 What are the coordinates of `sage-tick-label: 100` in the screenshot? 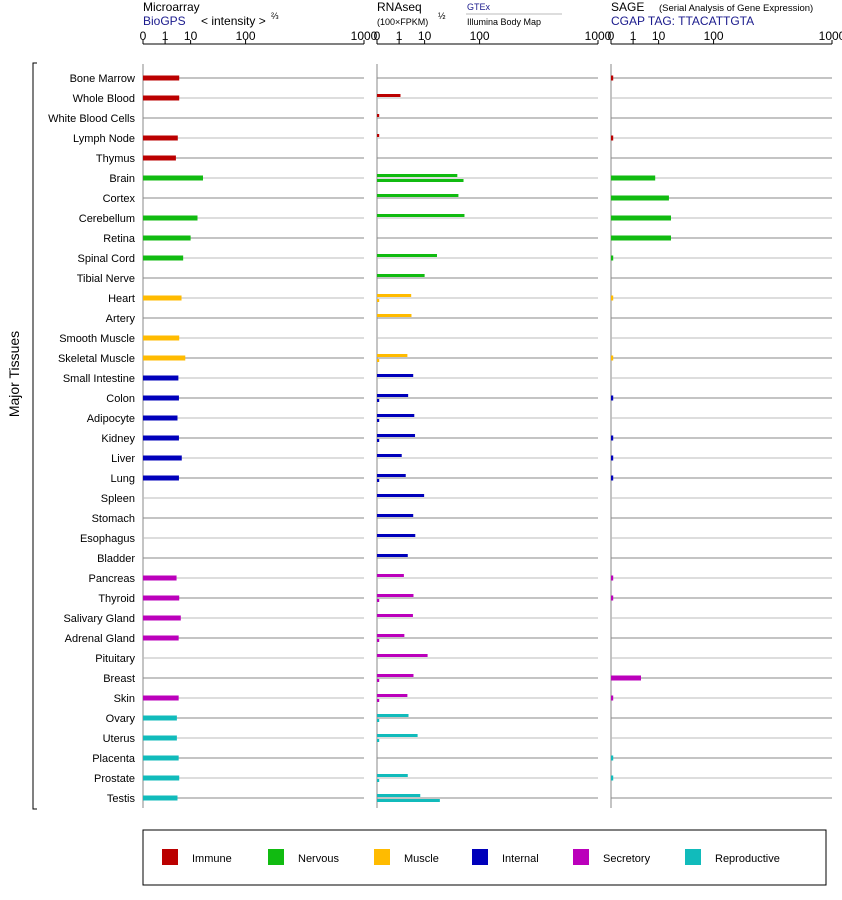 It's located at (714, 36).